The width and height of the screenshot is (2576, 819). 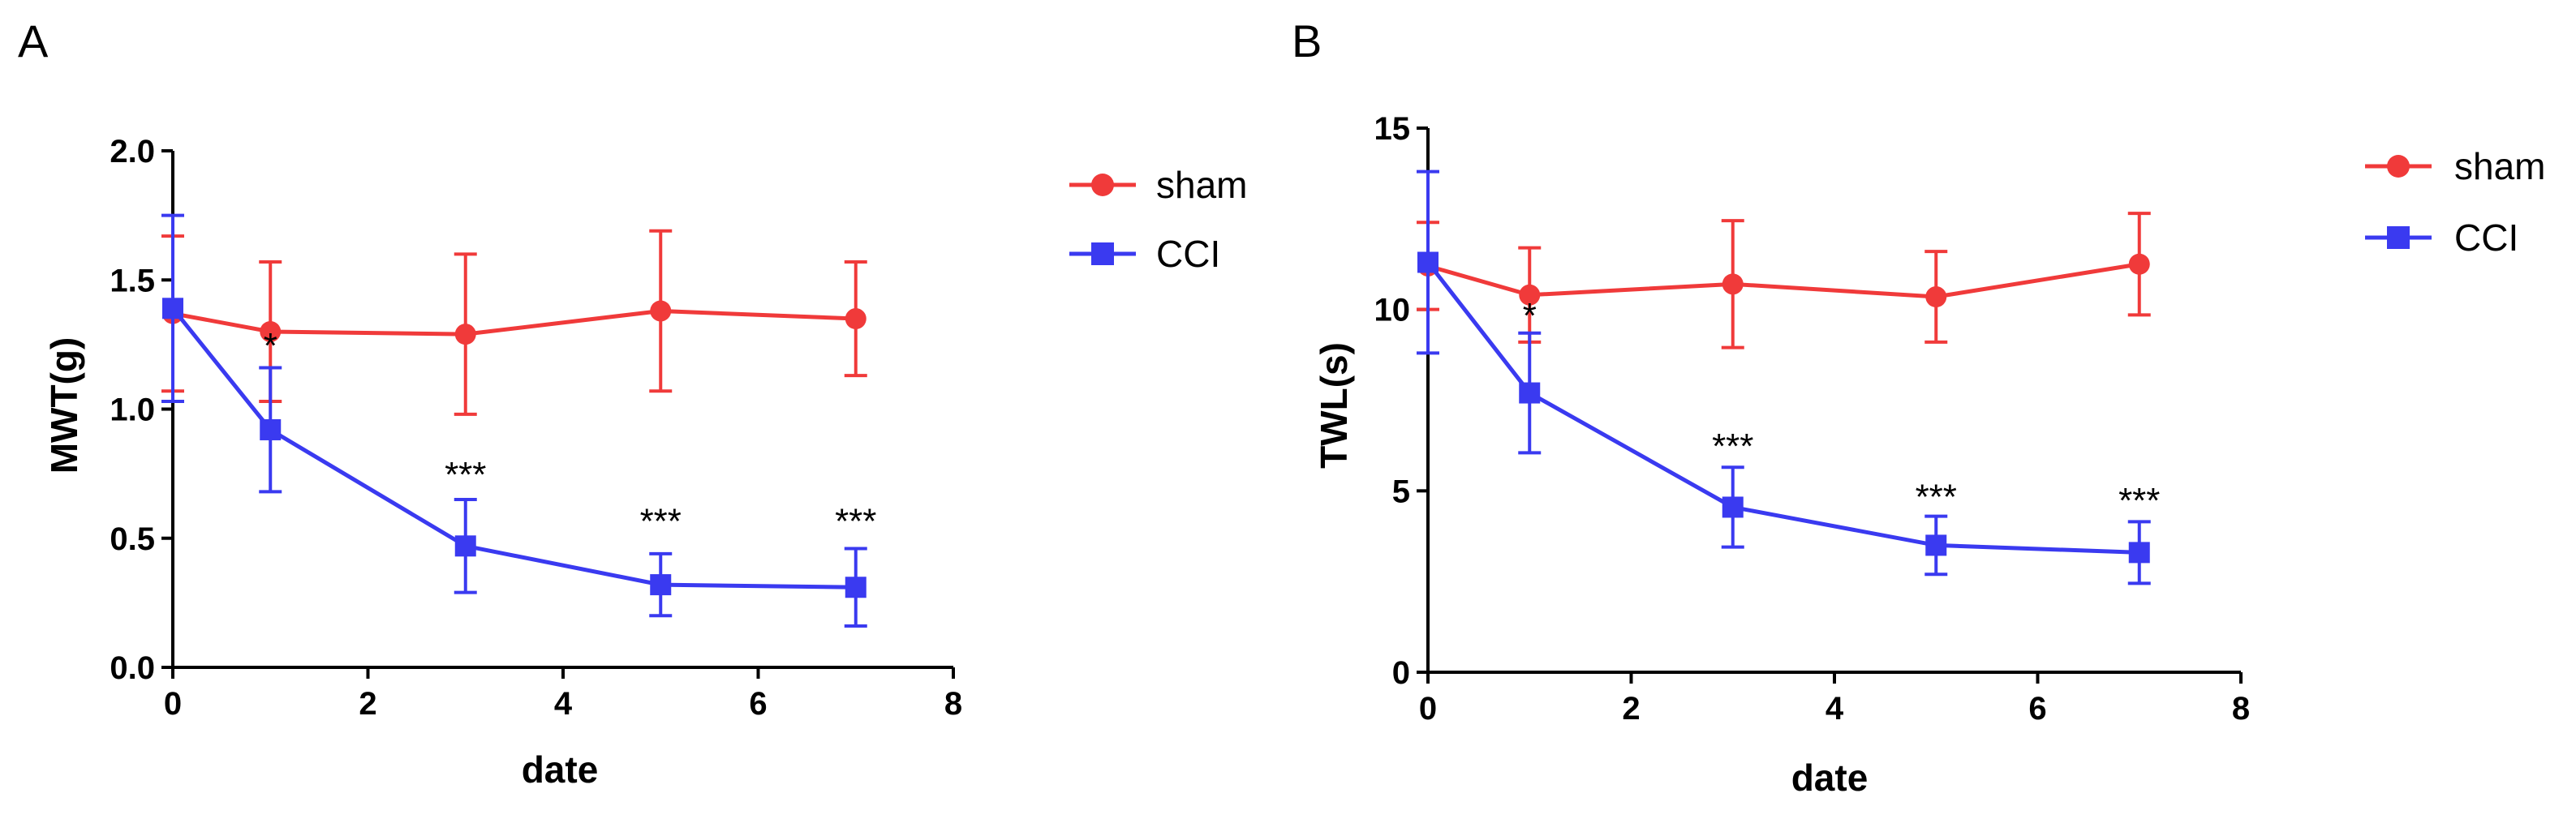 What do you see at coordinates (132, 668) in the screenshot?
I see `y-tick-label: 0.0` at bounding box center [132, 668].